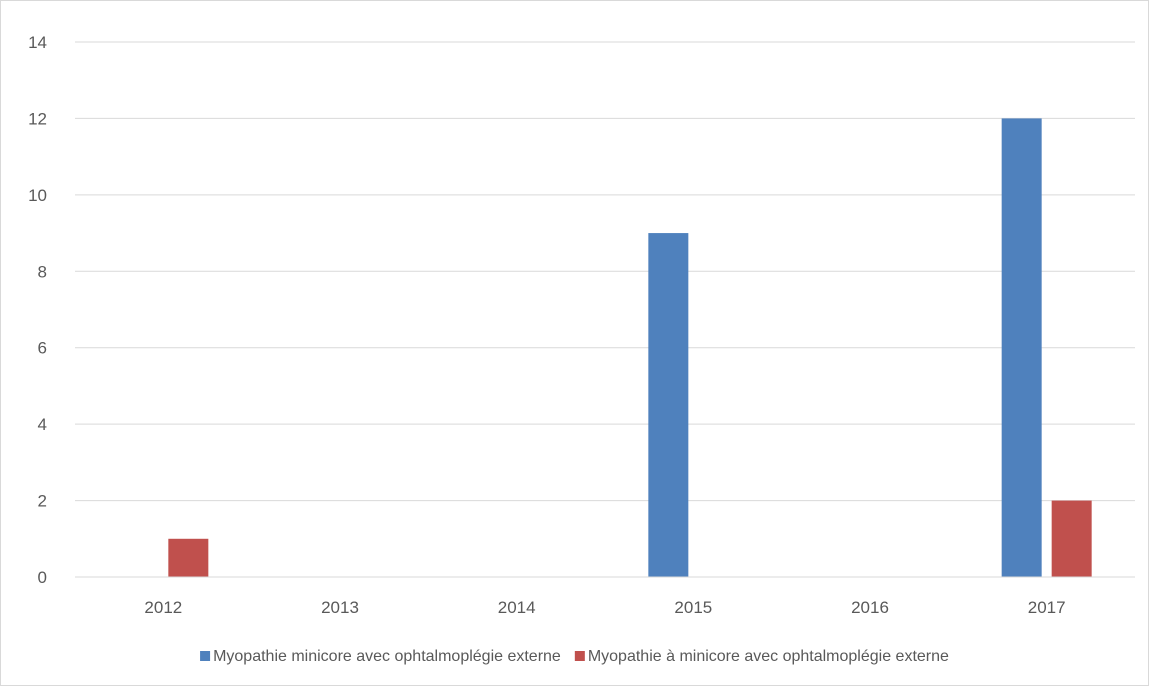 The height and width of the screenshot is (686, 1149). Describe the element at coordinates (42, 577) in the screenshot. I see `y-tick-label: 0` at that location.